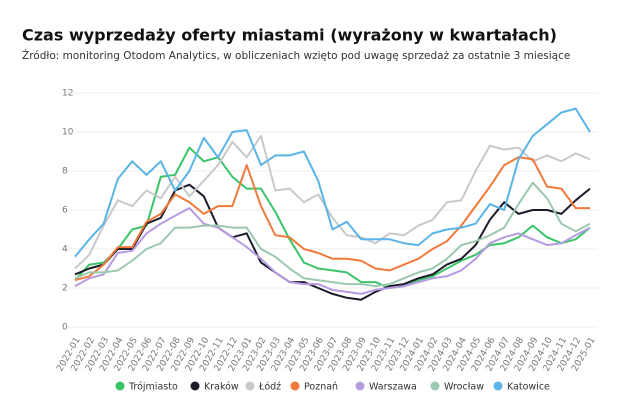 This screenshot has width=640, height=418. What do you see at coordinates (464, 387) in the screenshot?
I see `legend-label: Wrocław` at bounding box center [464, 387].